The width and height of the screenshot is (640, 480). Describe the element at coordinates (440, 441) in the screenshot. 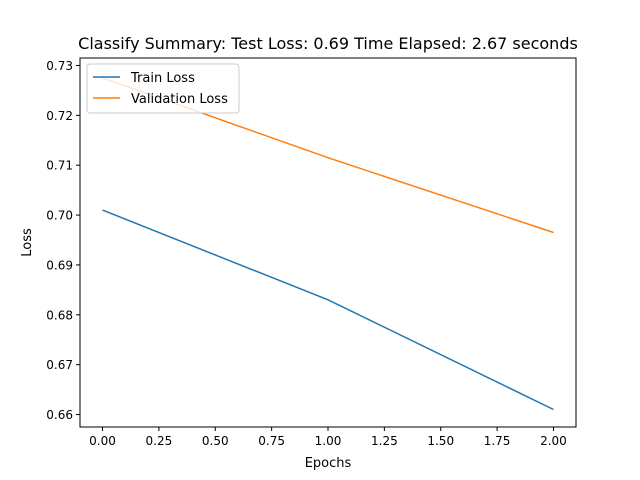

I see `x-tick-label: 1.50` at that location.